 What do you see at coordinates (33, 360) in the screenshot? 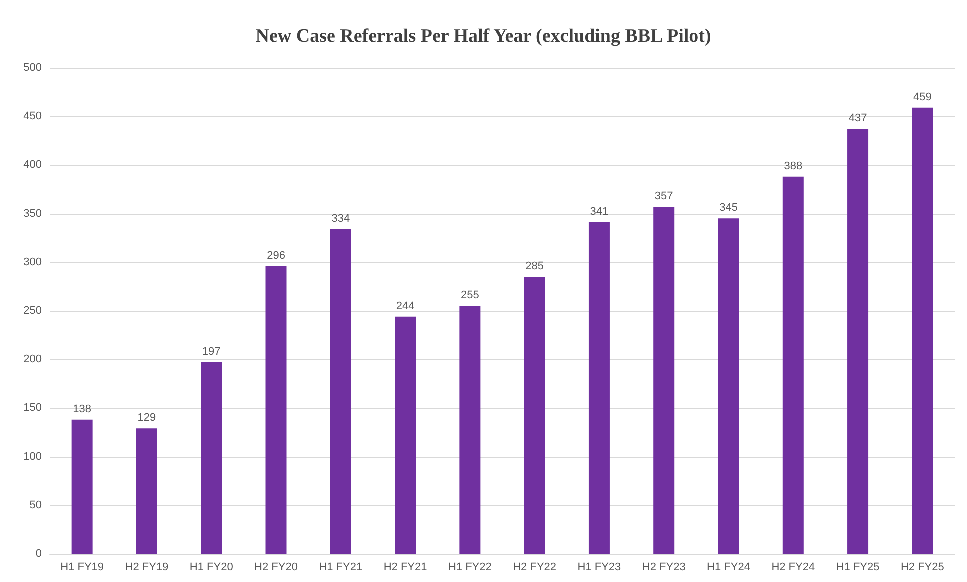
I see `y-tick-label: 200` at bounding box center [33, 360].